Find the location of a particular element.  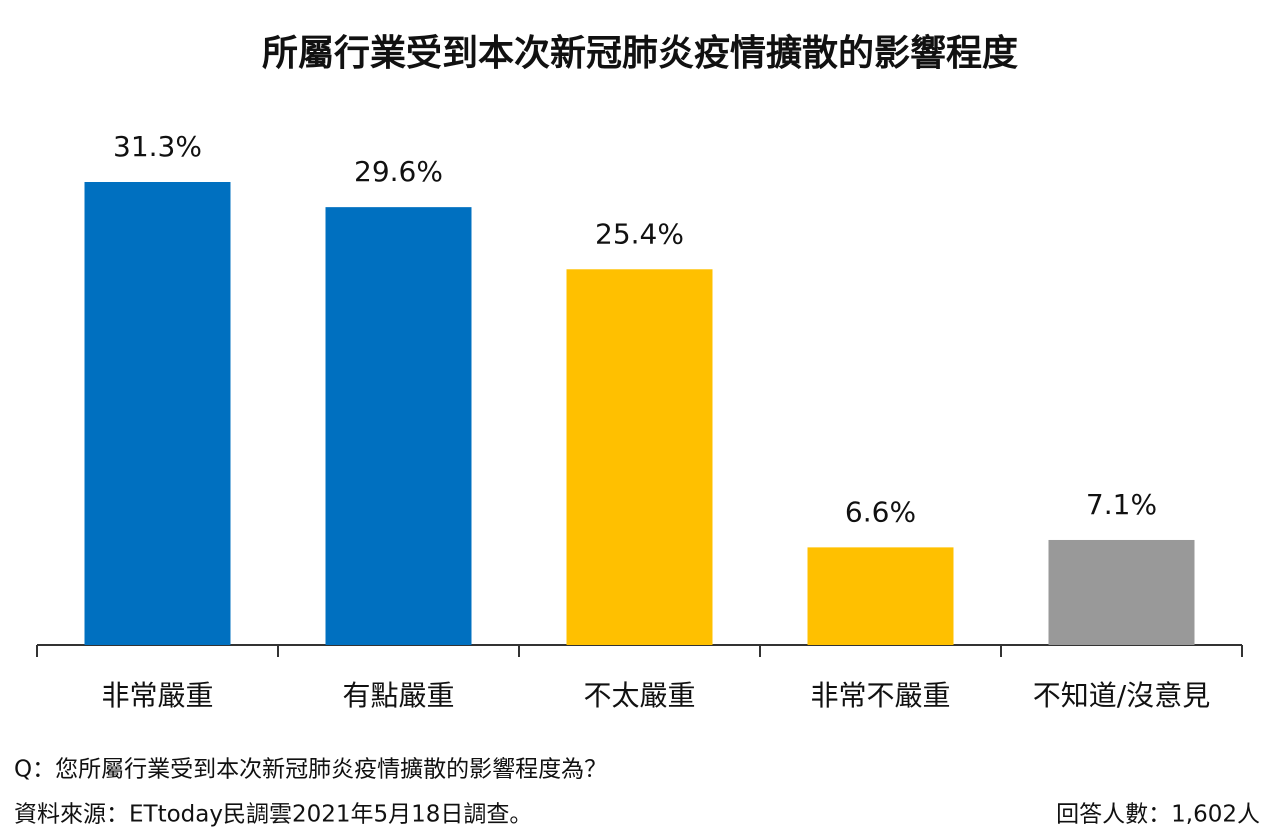

x-tick-label: 非常不嚴重 is located at coordinates (880, 695).